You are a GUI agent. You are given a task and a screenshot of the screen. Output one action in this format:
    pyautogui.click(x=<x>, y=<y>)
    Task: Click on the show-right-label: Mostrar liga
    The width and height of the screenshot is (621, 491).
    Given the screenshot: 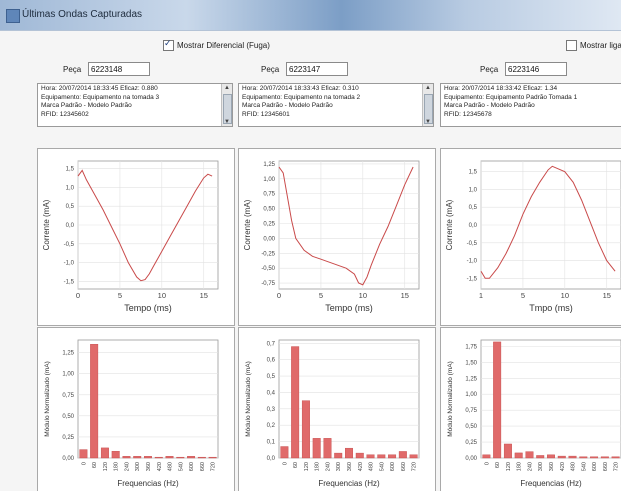 What is the action you would take?
    pyautogui.click(x=600, y=45)
    